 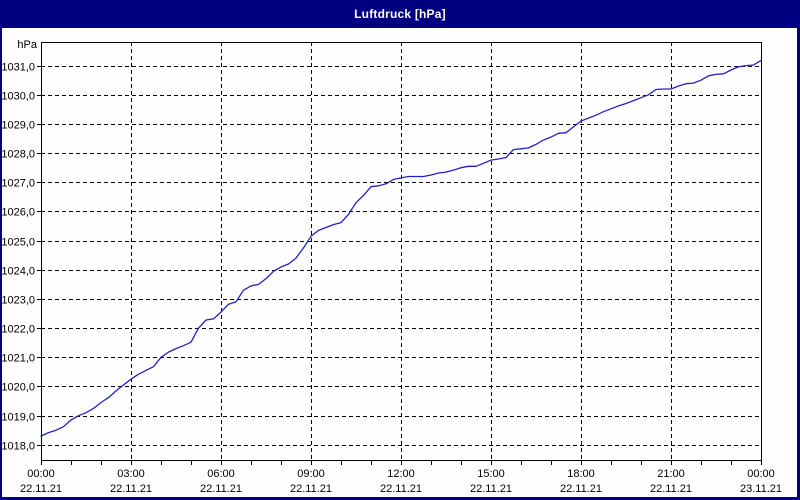 What do you see at coordinates (18, 388) in the screenshot?
I see `y-tick-label: 1020,0` at bounding box center [18, 388].